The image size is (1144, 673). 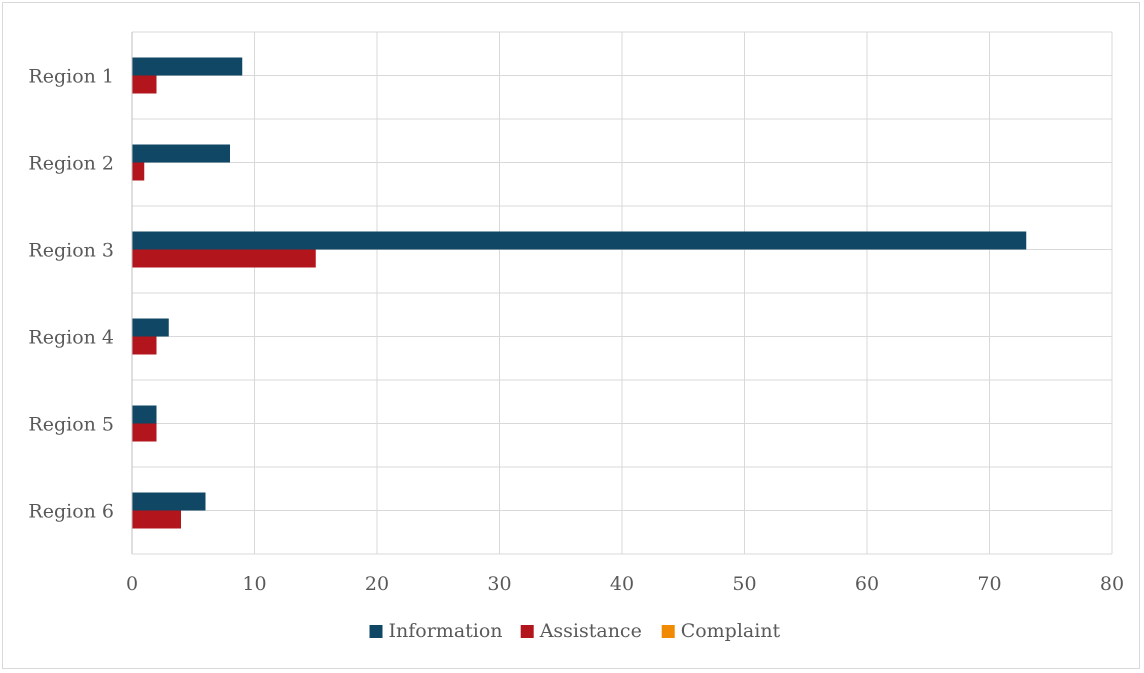 I want to click on x-tick-label: 0, so click(x=132, y=584).